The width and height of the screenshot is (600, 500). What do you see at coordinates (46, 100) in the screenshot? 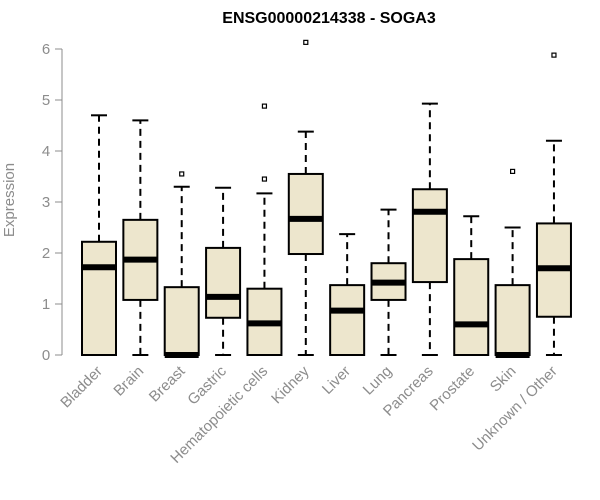
I see `y-tick-label: 5` at bounding box center [46, 100].